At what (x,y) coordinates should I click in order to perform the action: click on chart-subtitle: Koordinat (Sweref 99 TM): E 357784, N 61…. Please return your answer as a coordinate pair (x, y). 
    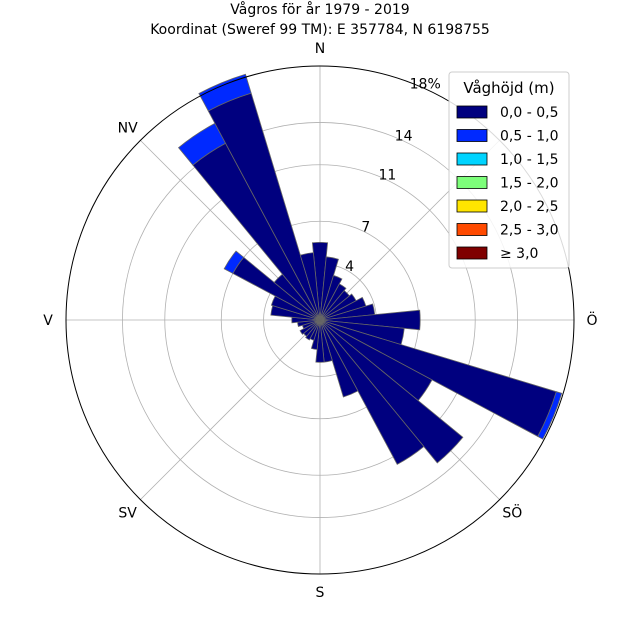
    Looking at the image, I should click on (320, 30).